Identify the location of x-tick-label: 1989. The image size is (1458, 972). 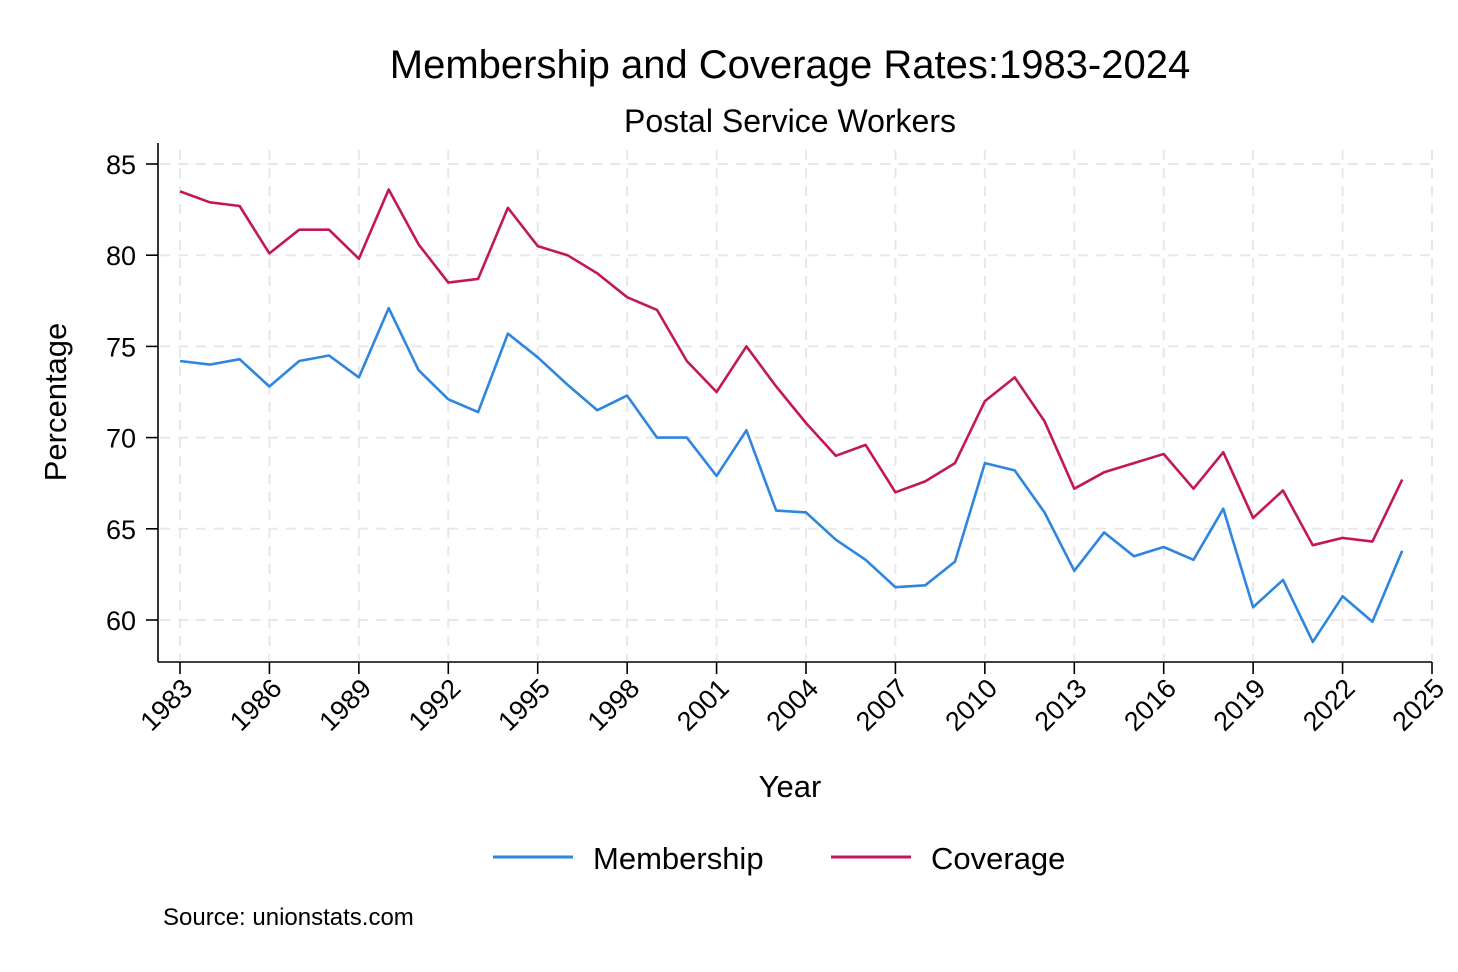
(345, 705).